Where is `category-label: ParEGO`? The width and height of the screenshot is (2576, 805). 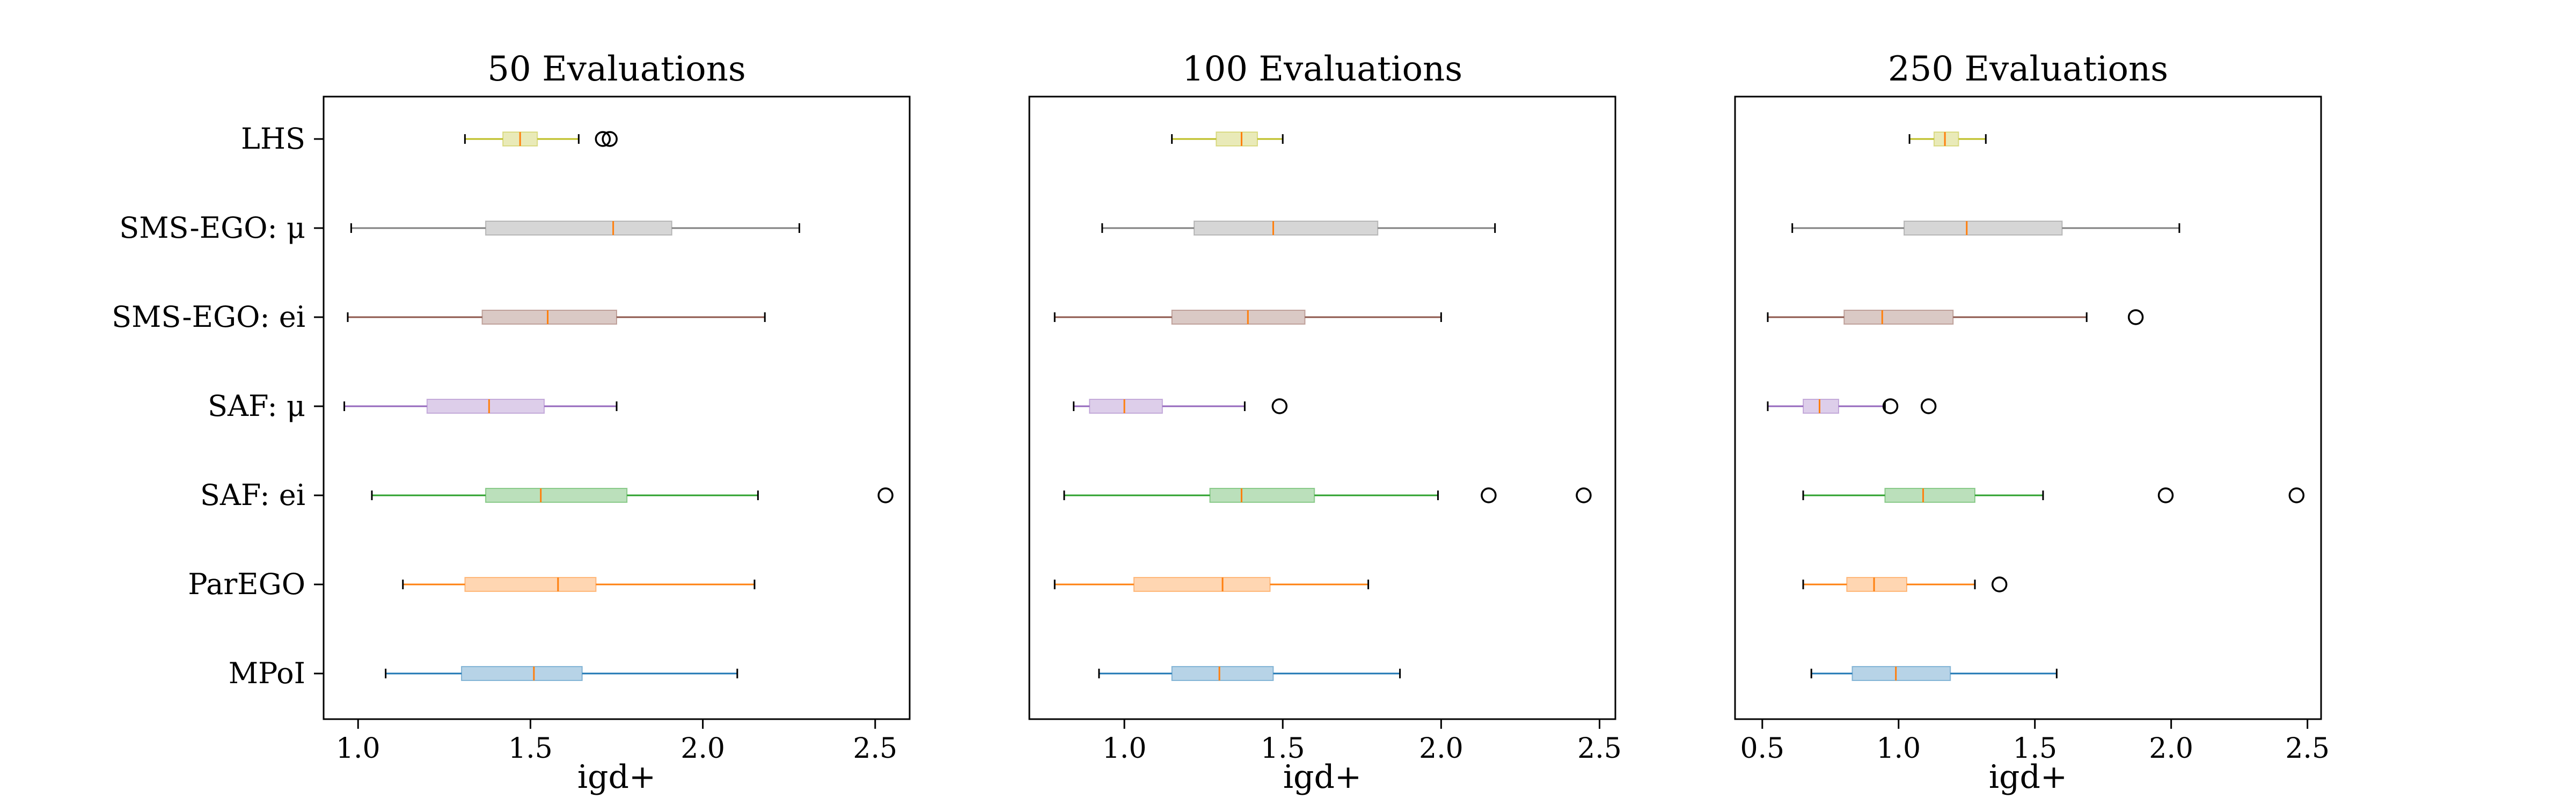 category-label: ParEGO is located at coordinates (246, 584).